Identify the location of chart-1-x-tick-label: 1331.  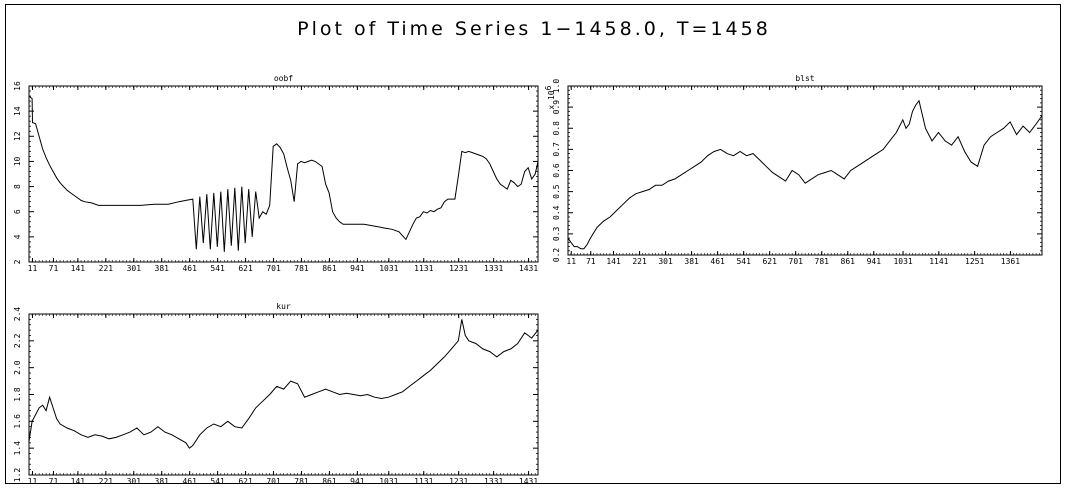
(493, 268).